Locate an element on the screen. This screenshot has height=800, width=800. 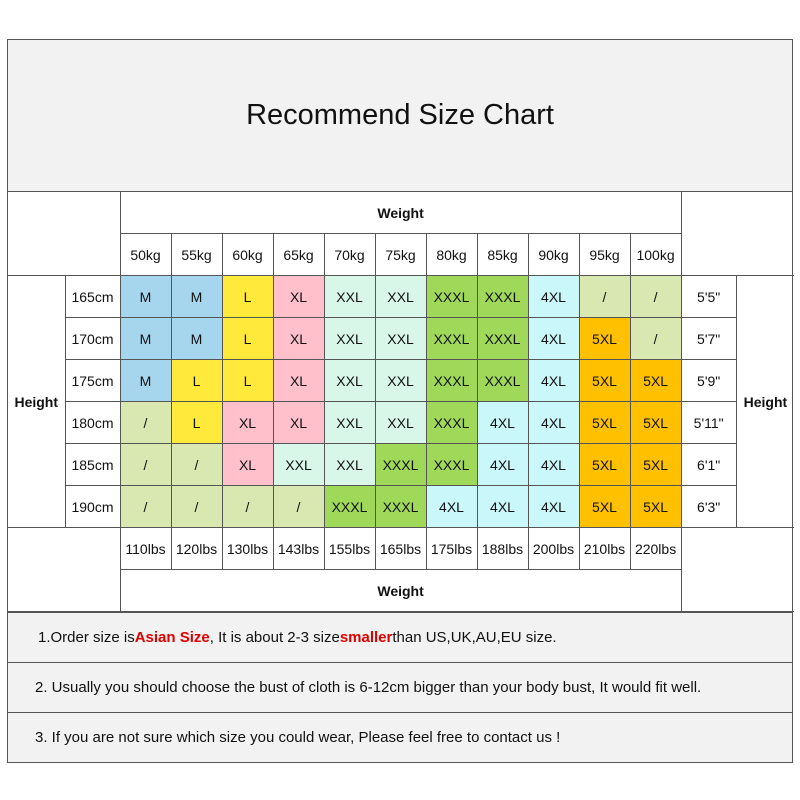
lbs-header: 175lbs is located at coordinates (451, 548).